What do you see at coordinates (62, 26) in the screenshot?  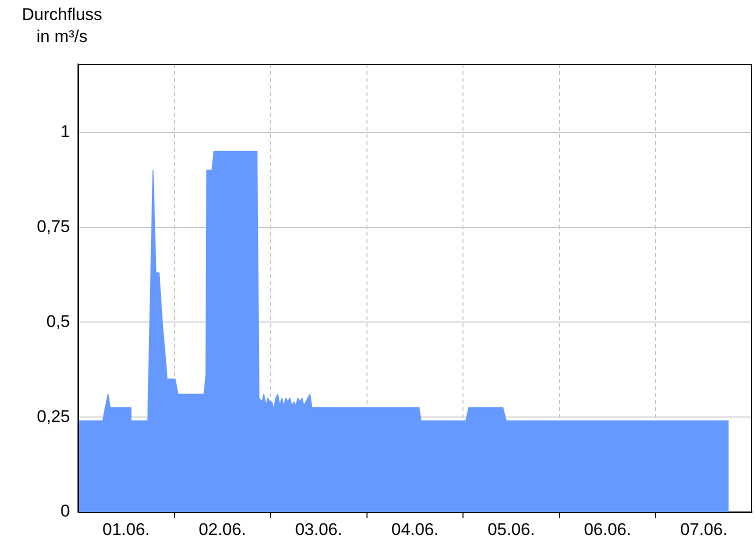 I see `y-axis-title: Durchfluss in m³/s` at bounding box center [62, 26].